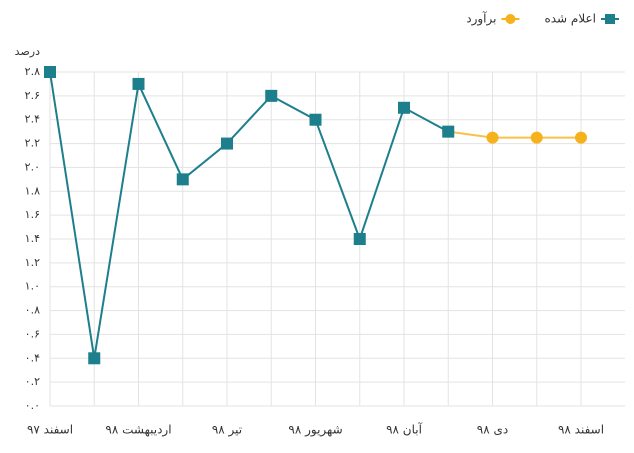  Describe the element at coordinates (27, 51) in the screenshot. I see `y-axis-label: درصد` at that location.